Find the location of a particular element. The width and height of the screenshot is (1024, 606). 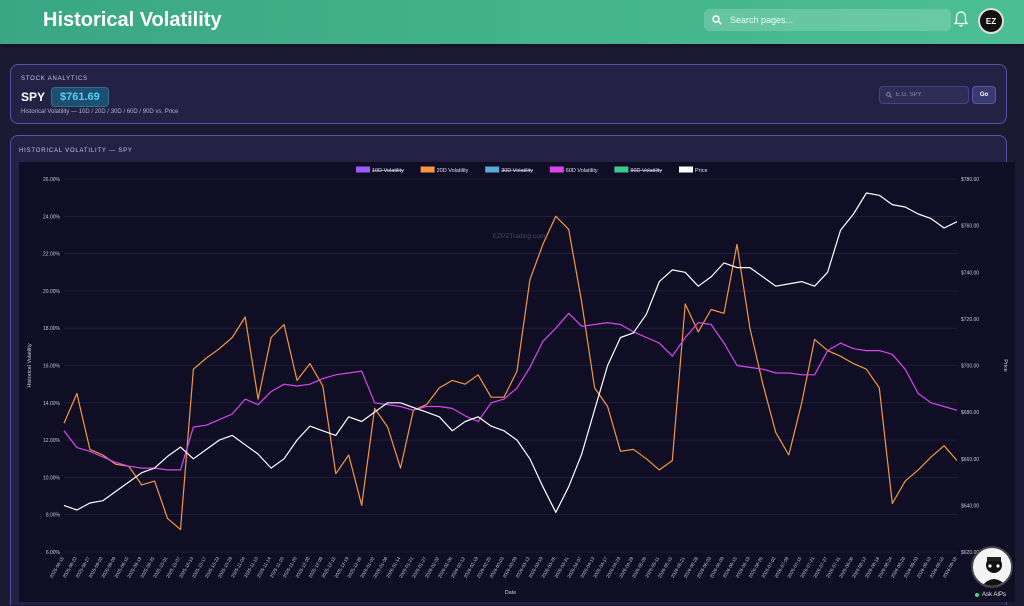

legend-label: 90D Volatility is located at coordinates (646, 171).